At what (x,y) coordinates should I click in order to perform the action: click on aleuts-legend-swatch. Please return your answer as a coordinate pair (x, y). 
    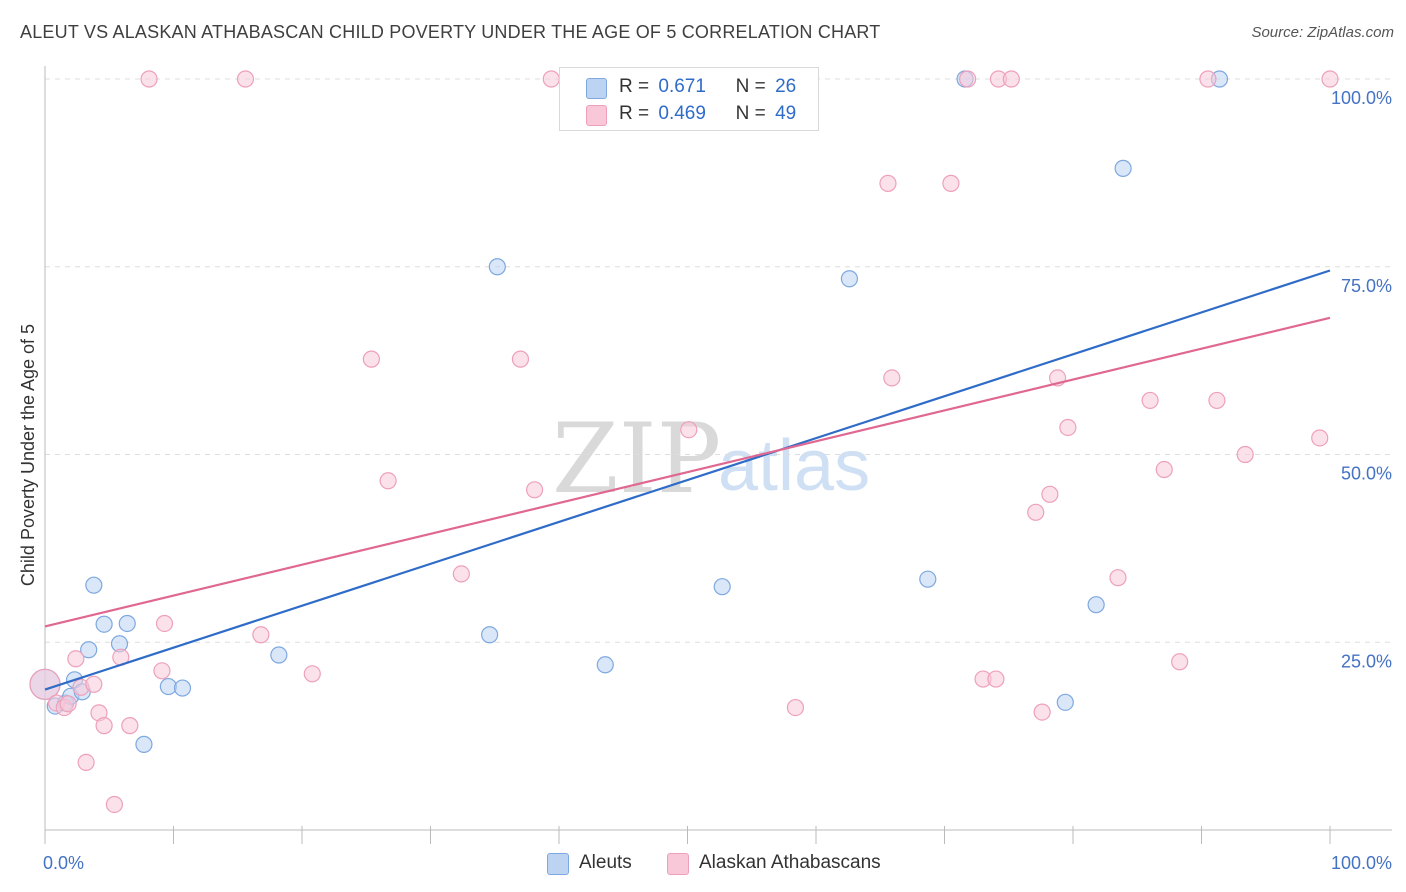
    Looking at the image, I should click on (558, 864).